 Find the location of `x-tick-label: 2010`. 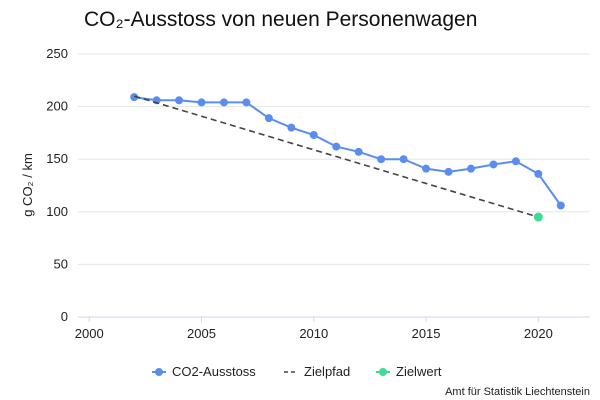

x-tick-label: 2010 is located at coordinates (313, 333).